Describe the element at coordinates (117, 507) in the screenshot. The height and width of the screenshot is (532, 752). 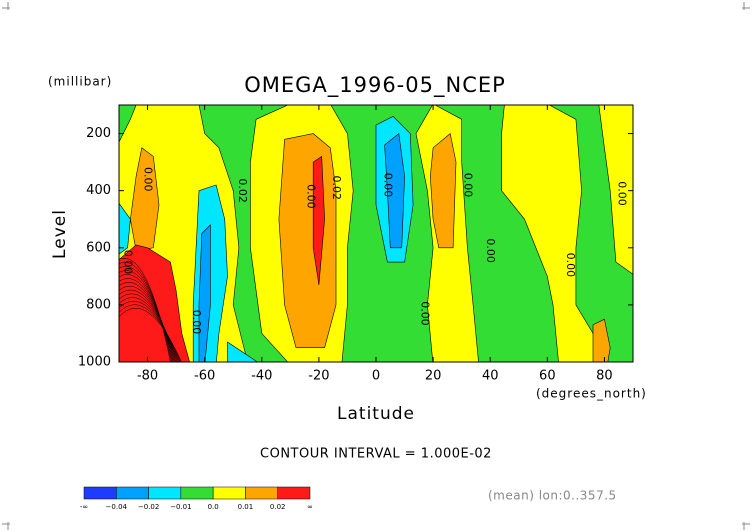
I see `colorbar-label: −0.04` at that location.